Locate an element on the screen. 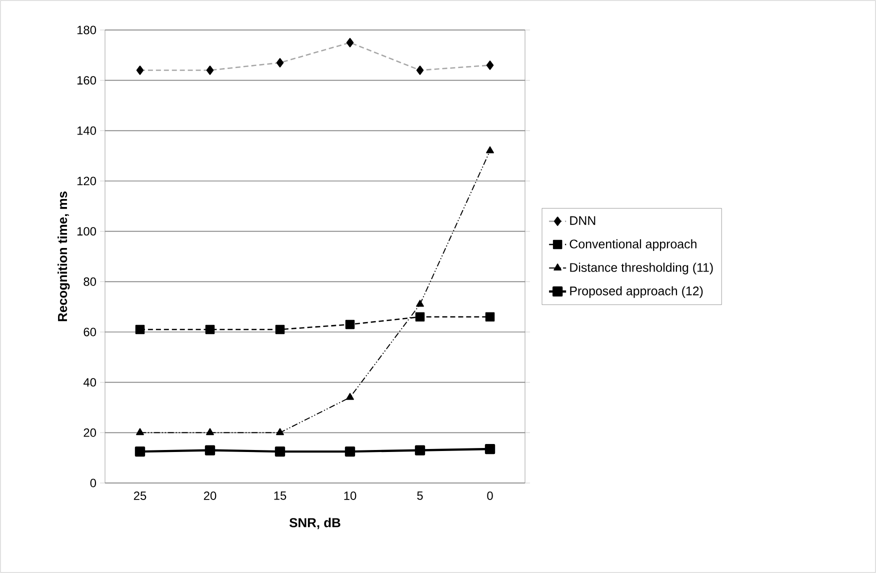  x-tick-label: 25 is located at coordinates (140, 496).